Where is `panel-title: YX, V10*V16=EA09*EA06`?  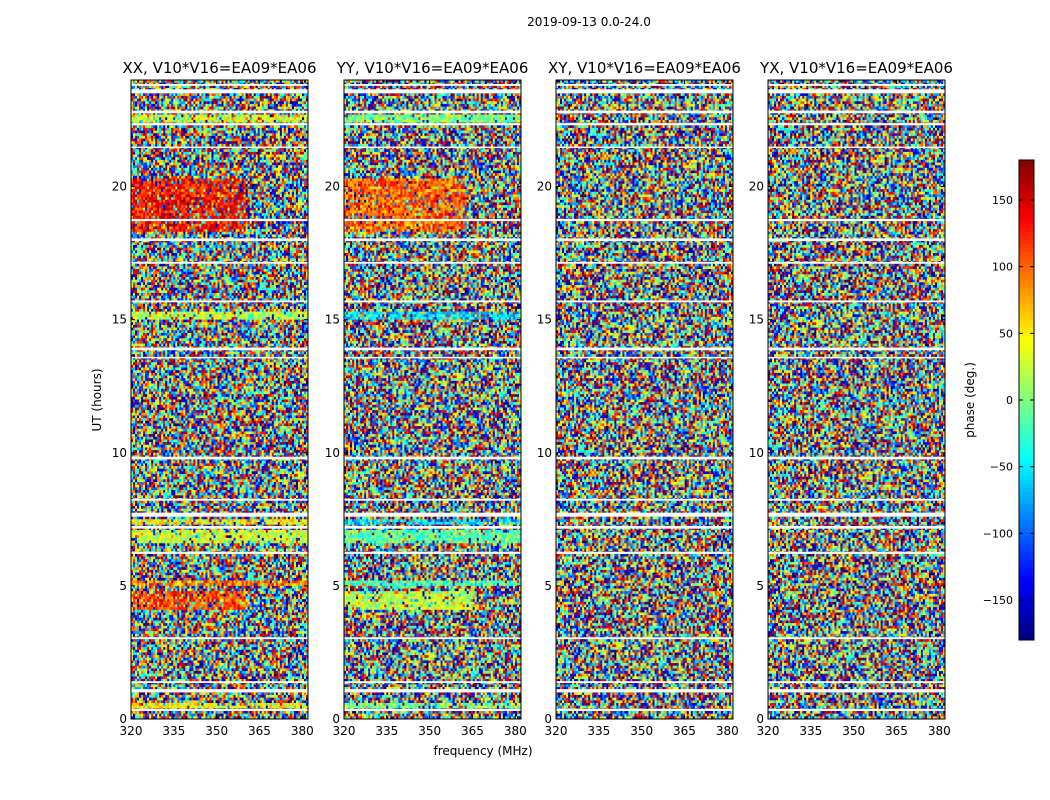 panel-title: YX, V10*V16=EA09*EA06 is located at coordinates (856, 68).